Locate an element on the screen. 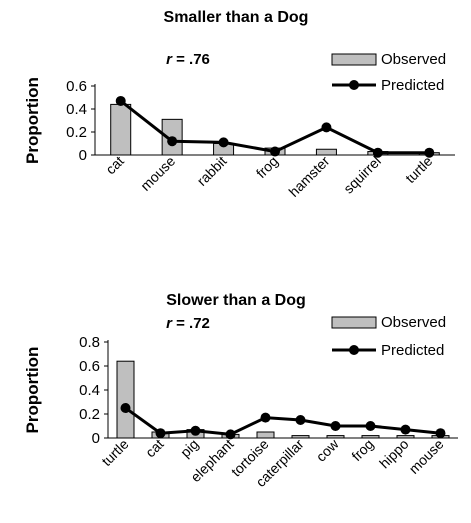 The image size is (471, 523). correlation-label: r = .76 is located at coordinates (188, 59).